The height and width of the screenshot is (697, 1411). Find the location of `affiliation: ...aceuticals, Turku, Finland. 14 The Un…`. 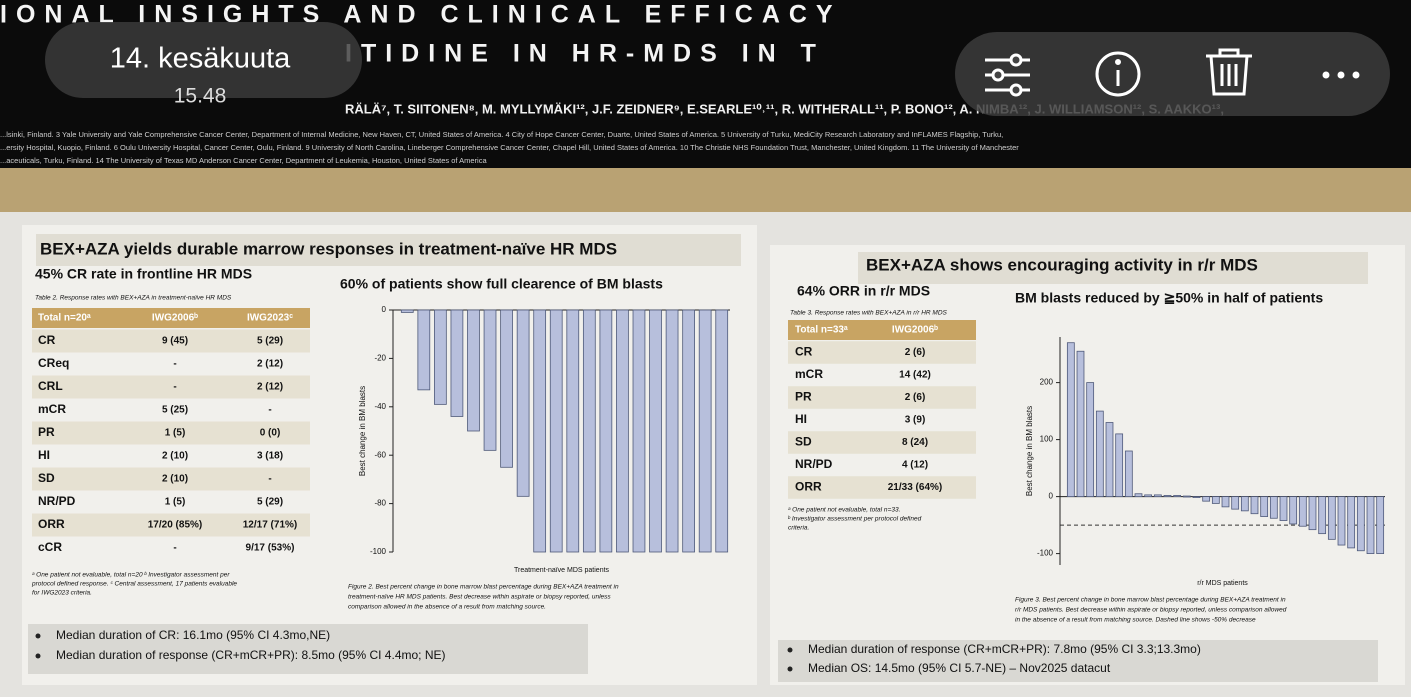

affiliation: ...aceuticals, Turku, Finland. 14 The Un… is located at coordinates (243, 160).